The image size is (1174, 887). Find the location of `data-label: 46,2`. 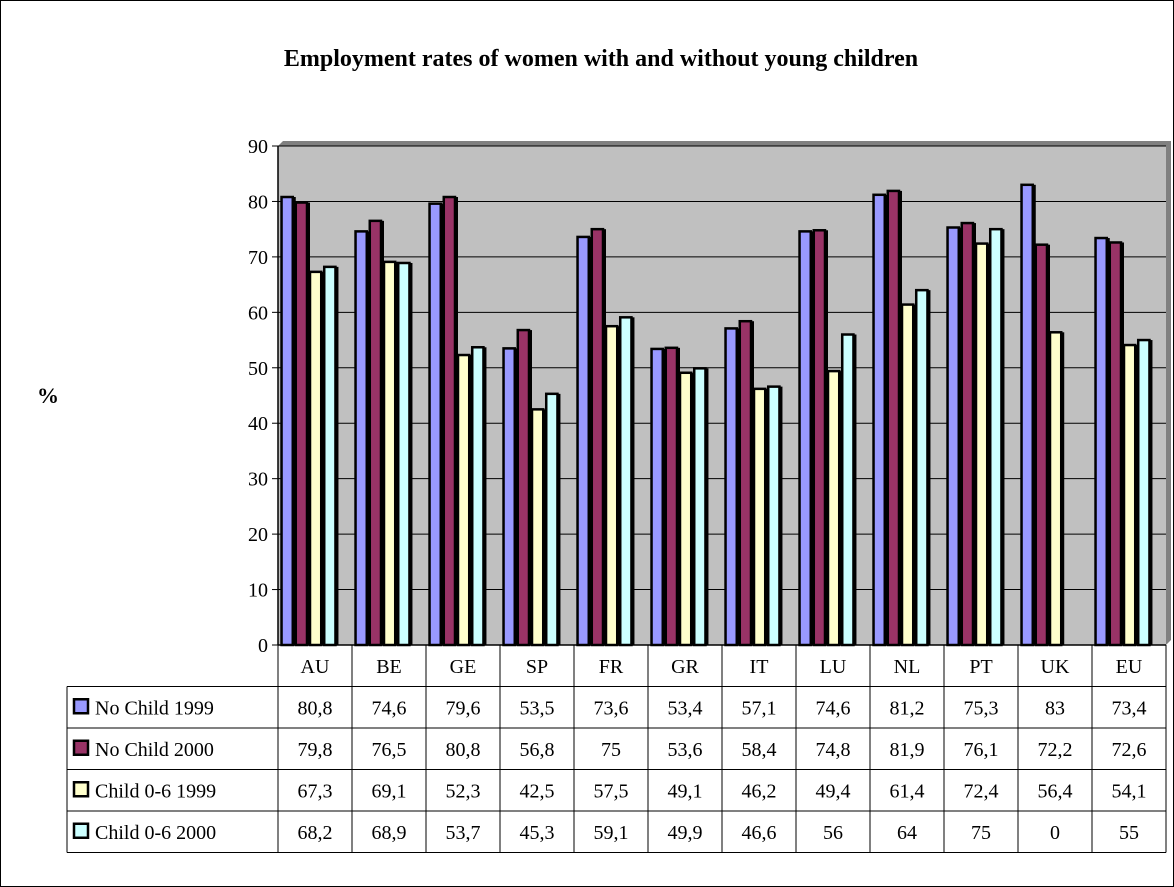

data-label: 46,2 is located at coordinates (759, 791).